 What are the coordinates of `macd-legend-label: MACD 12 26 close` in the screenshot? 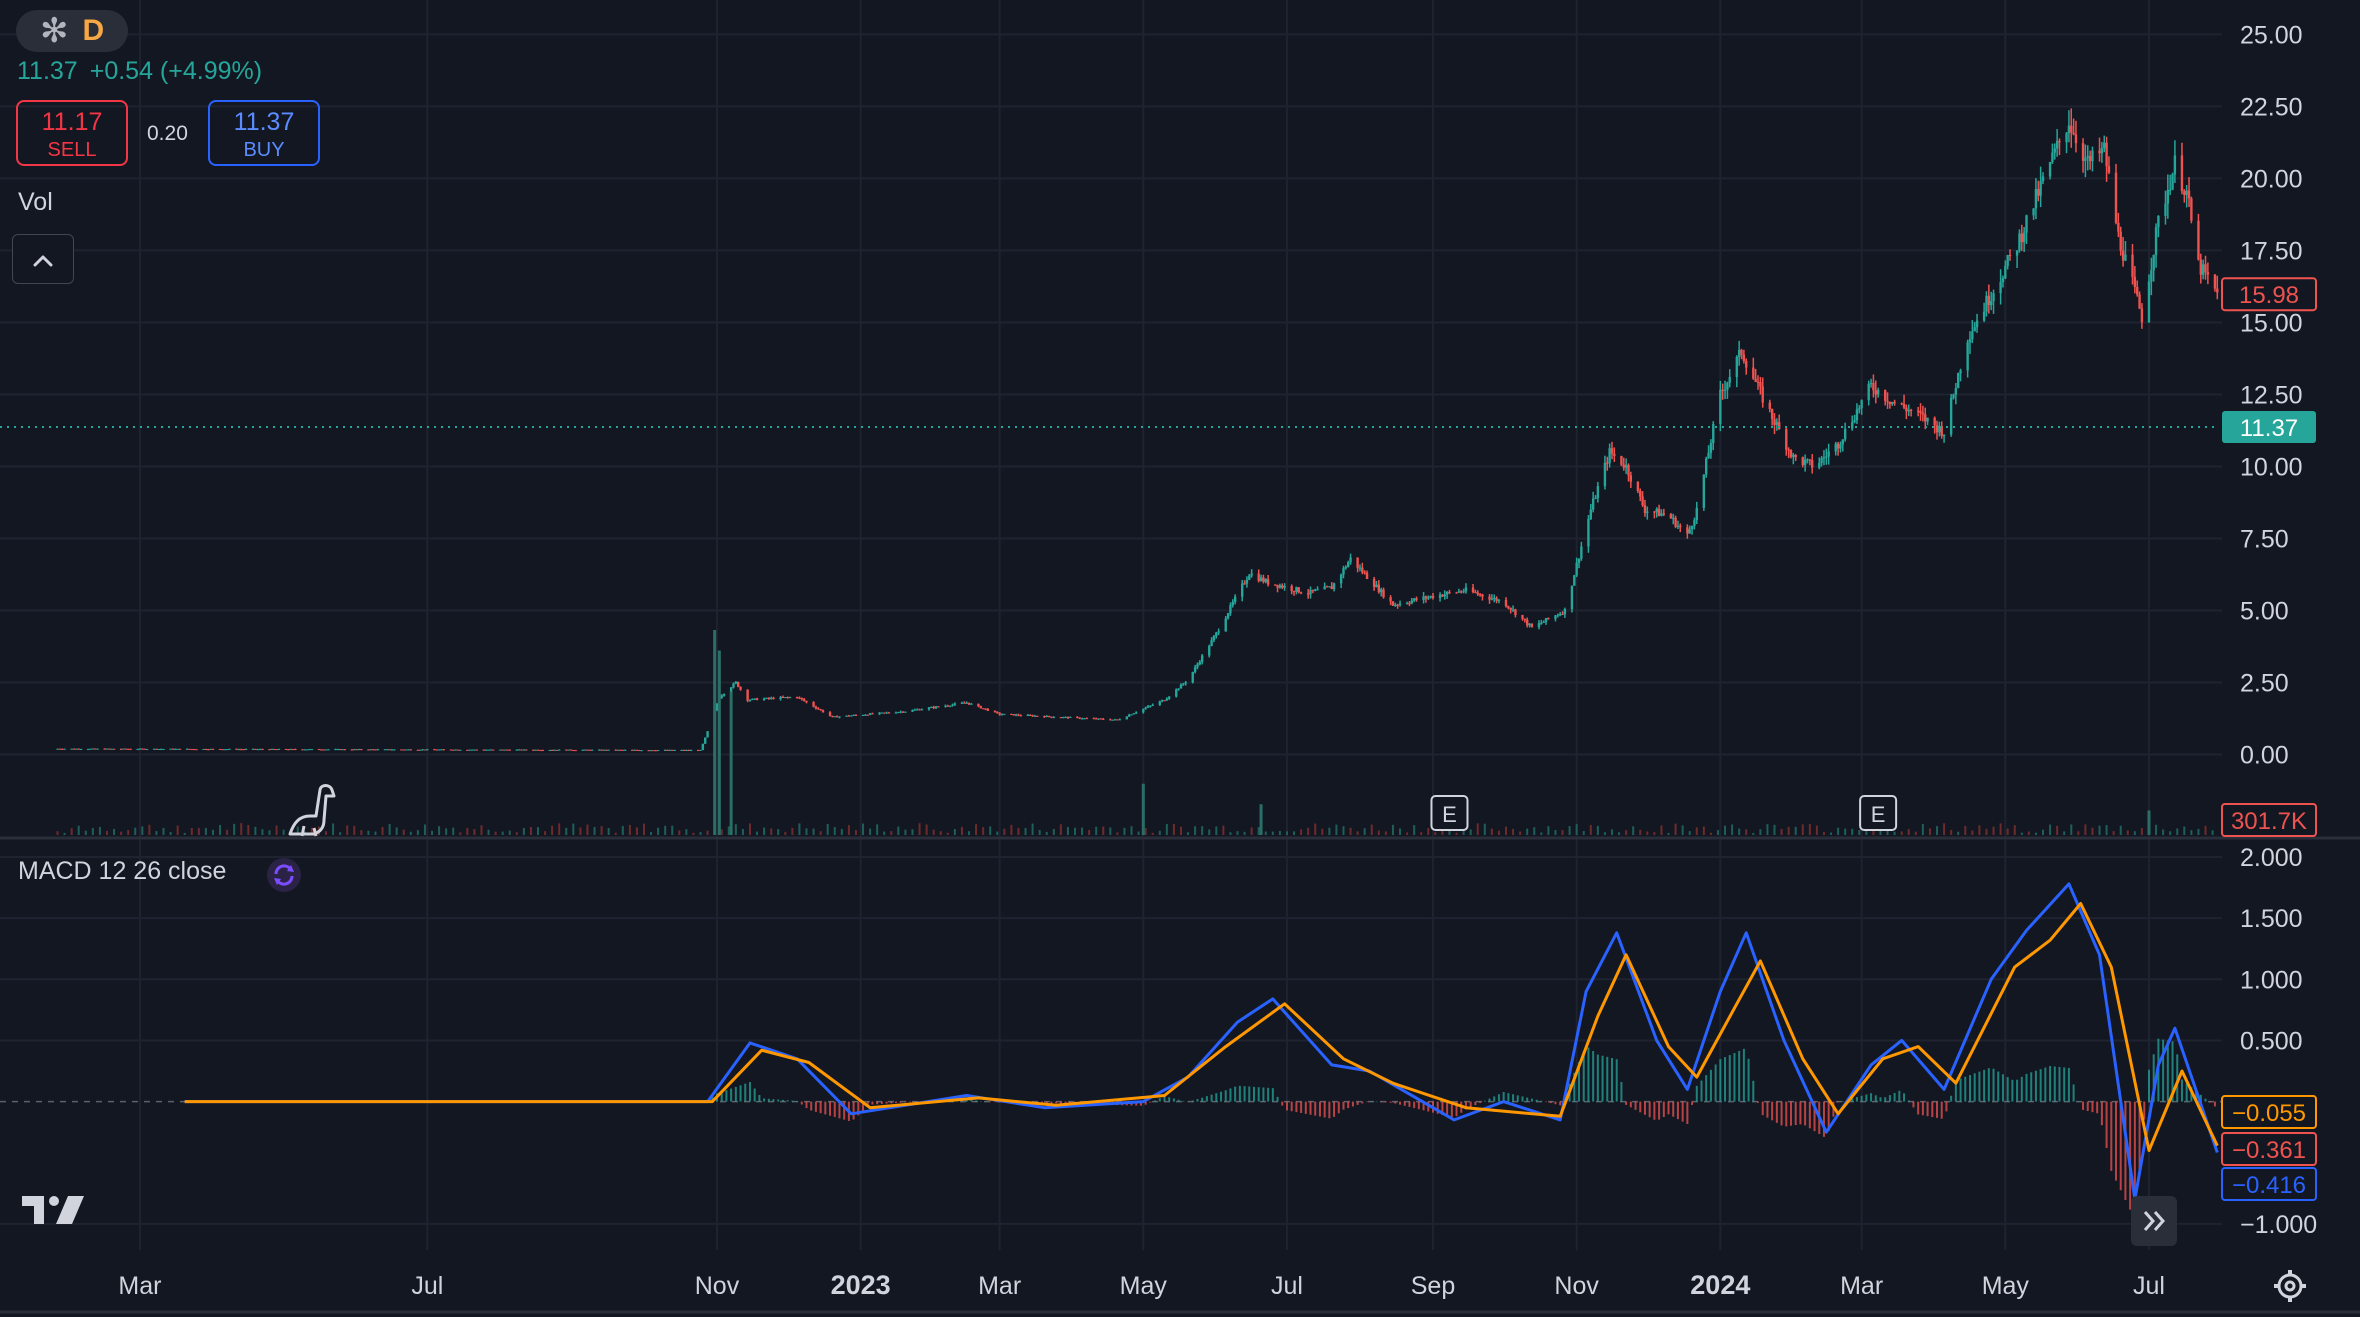 It's located at (122, 871).